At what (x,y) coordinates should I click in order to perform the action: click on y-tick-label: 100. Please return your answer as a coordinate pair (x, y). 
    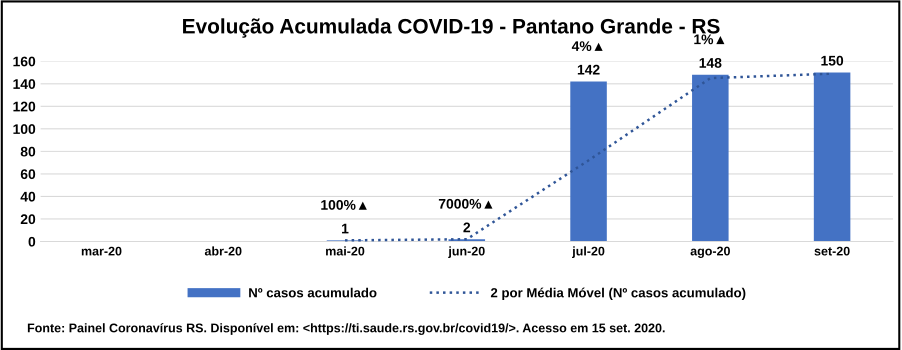
    Looking at the image, I should click on (24, 129).